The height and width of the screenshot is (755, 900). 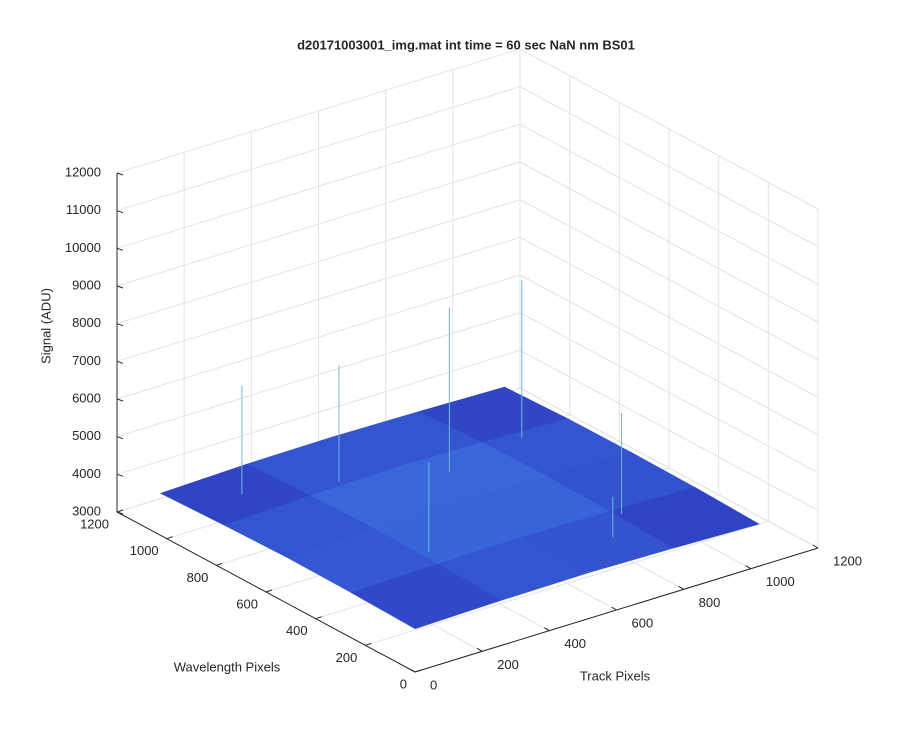 I want to click on z-tick-label: 12000, so click(x=83, y=171).